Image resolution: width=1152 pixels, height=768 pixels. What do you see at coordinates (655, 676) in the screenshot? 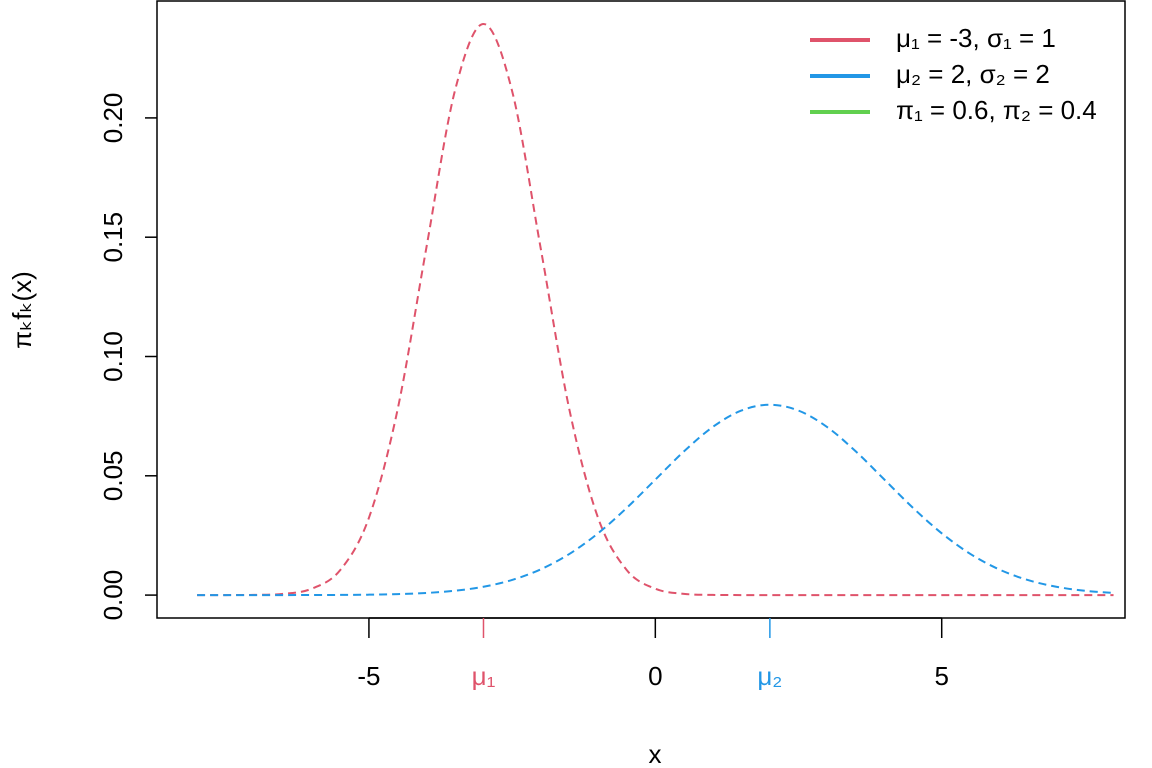
I see `x-tick-label: 0` at bounding box center [655, 676].